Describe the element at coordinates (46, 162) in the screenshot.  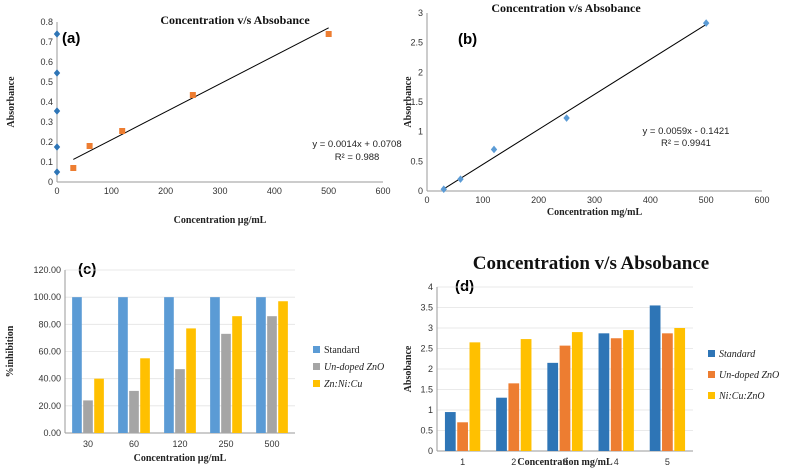
I see `y-tick-label: 0.1` at that location.